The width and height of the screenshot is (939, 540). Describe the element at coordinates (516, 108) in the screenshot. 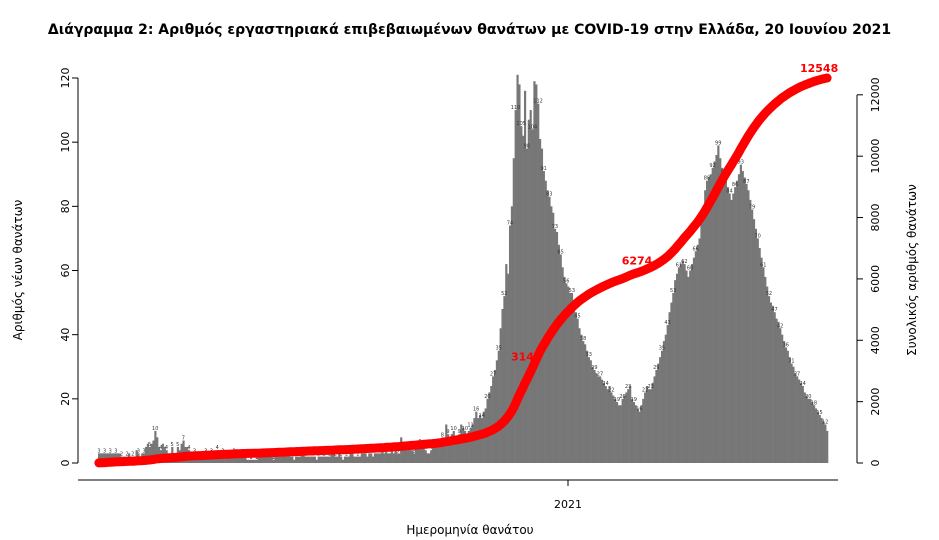

I see `bar-value-label: 110` at that location.